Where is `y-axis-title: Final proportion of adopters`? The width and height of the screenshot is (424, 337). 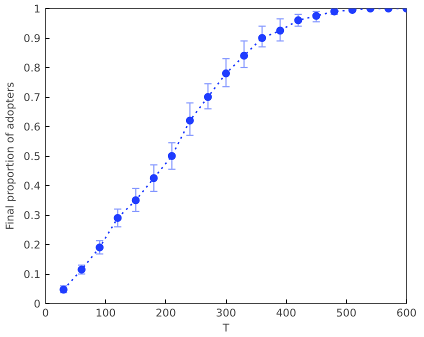 y-axis-title: Final proportion of adopters is located at coordinates (10, 156).